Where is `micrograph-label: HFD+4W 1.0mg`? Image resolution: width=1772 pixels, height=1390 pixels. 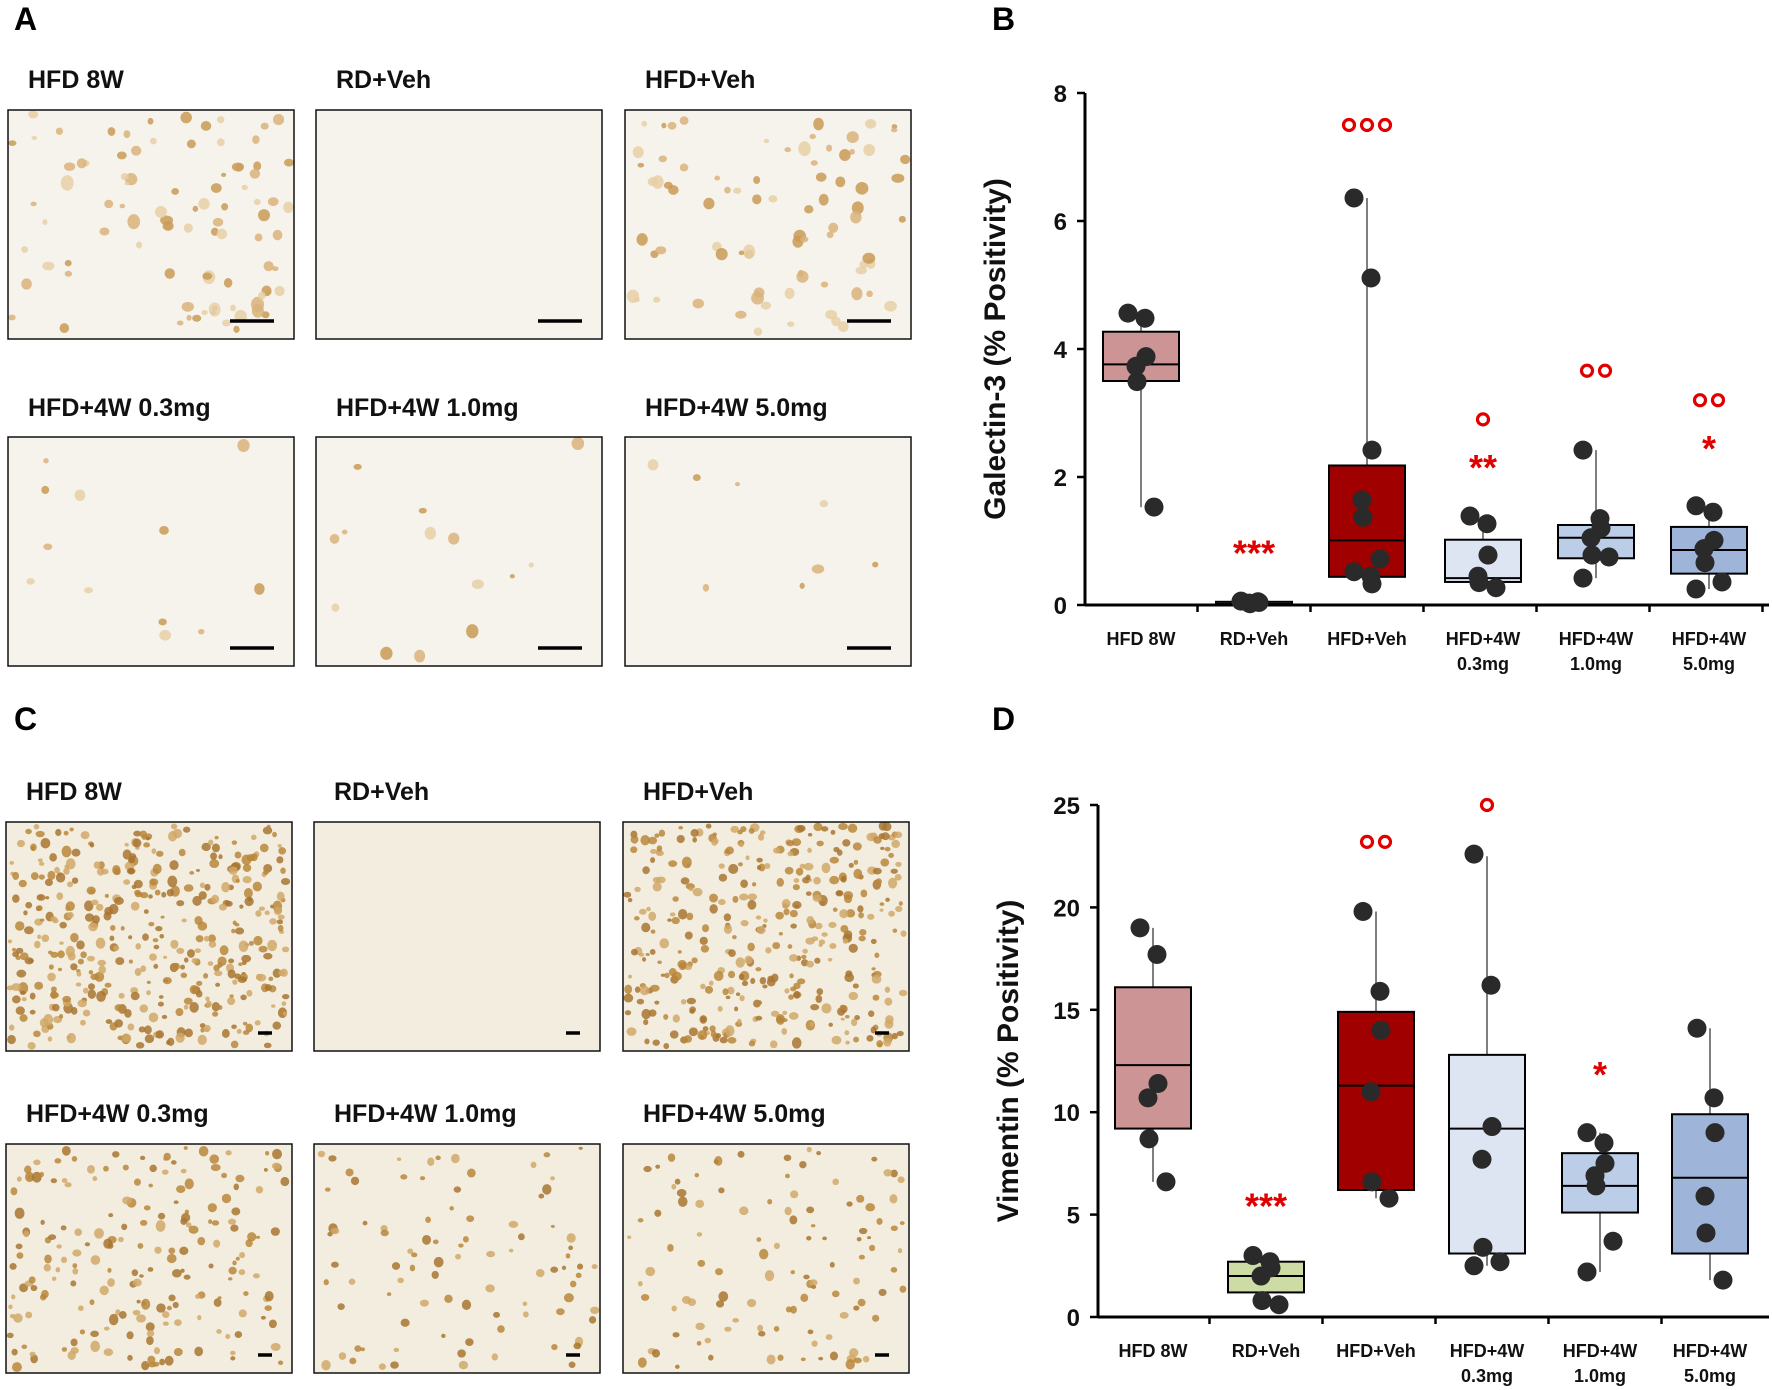
micrograph-label: HFD+4W 1.0mg is located at coordinates (427, 408).